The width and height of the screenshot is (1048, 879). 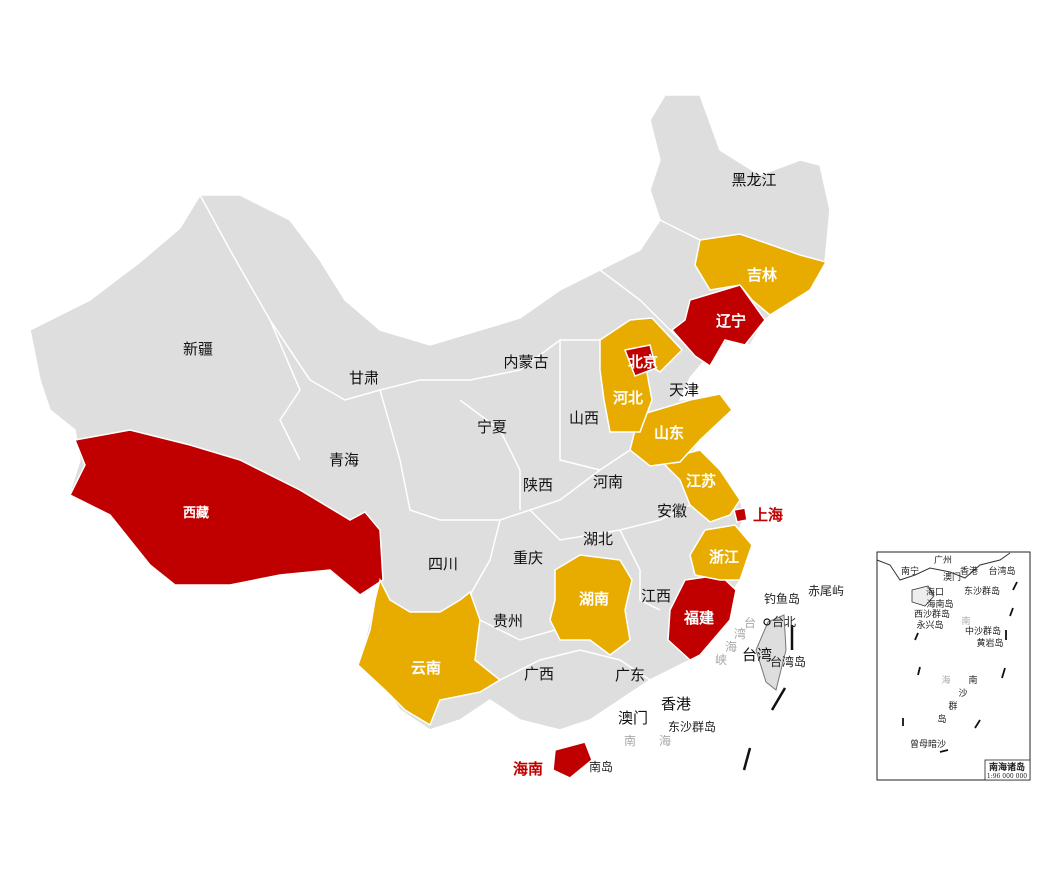 I want to click on label-shanxi: 山西, so click(x=584, y=418).